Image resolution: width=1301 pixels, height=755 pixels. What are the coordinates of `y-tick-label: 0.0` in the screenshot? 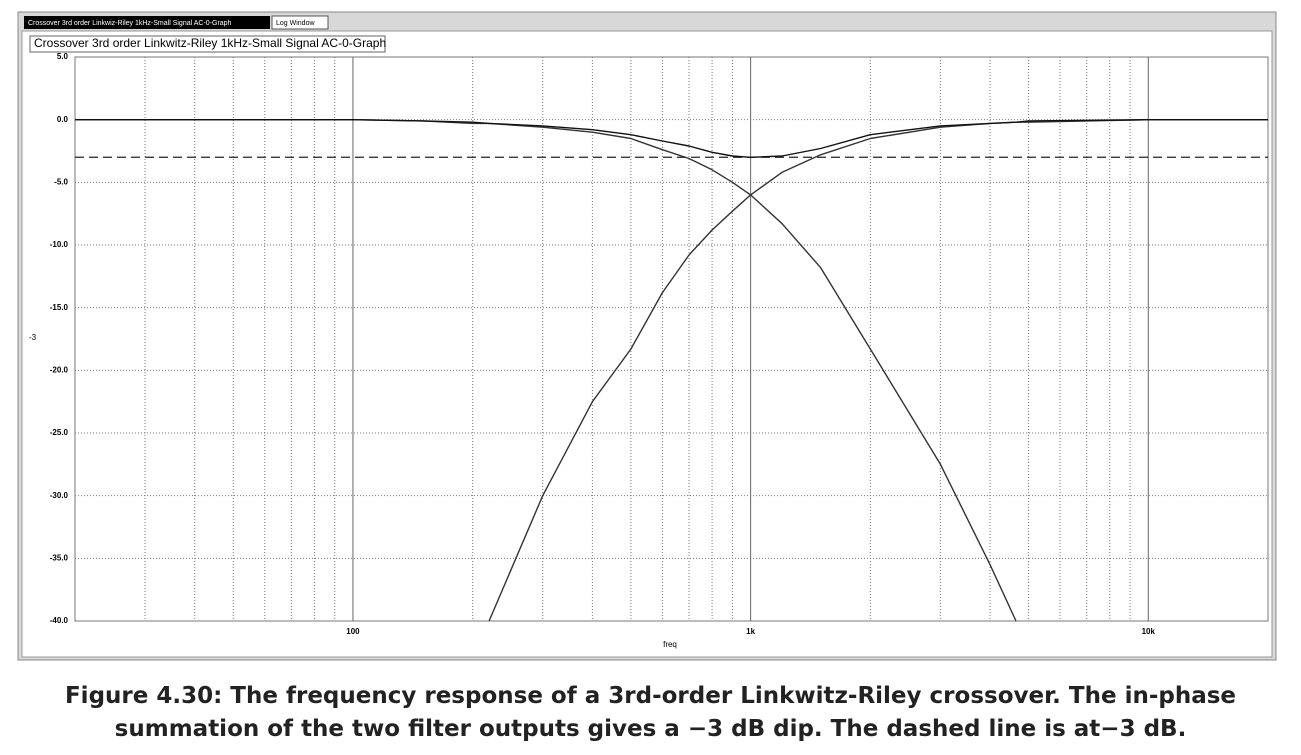 It's located at (63, 119).